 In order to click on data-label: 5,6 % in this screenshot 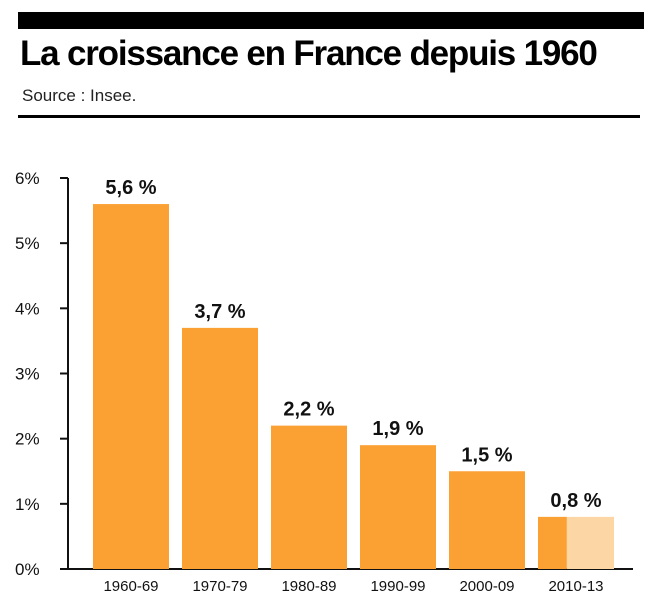, I will do `click(130, 188)`.